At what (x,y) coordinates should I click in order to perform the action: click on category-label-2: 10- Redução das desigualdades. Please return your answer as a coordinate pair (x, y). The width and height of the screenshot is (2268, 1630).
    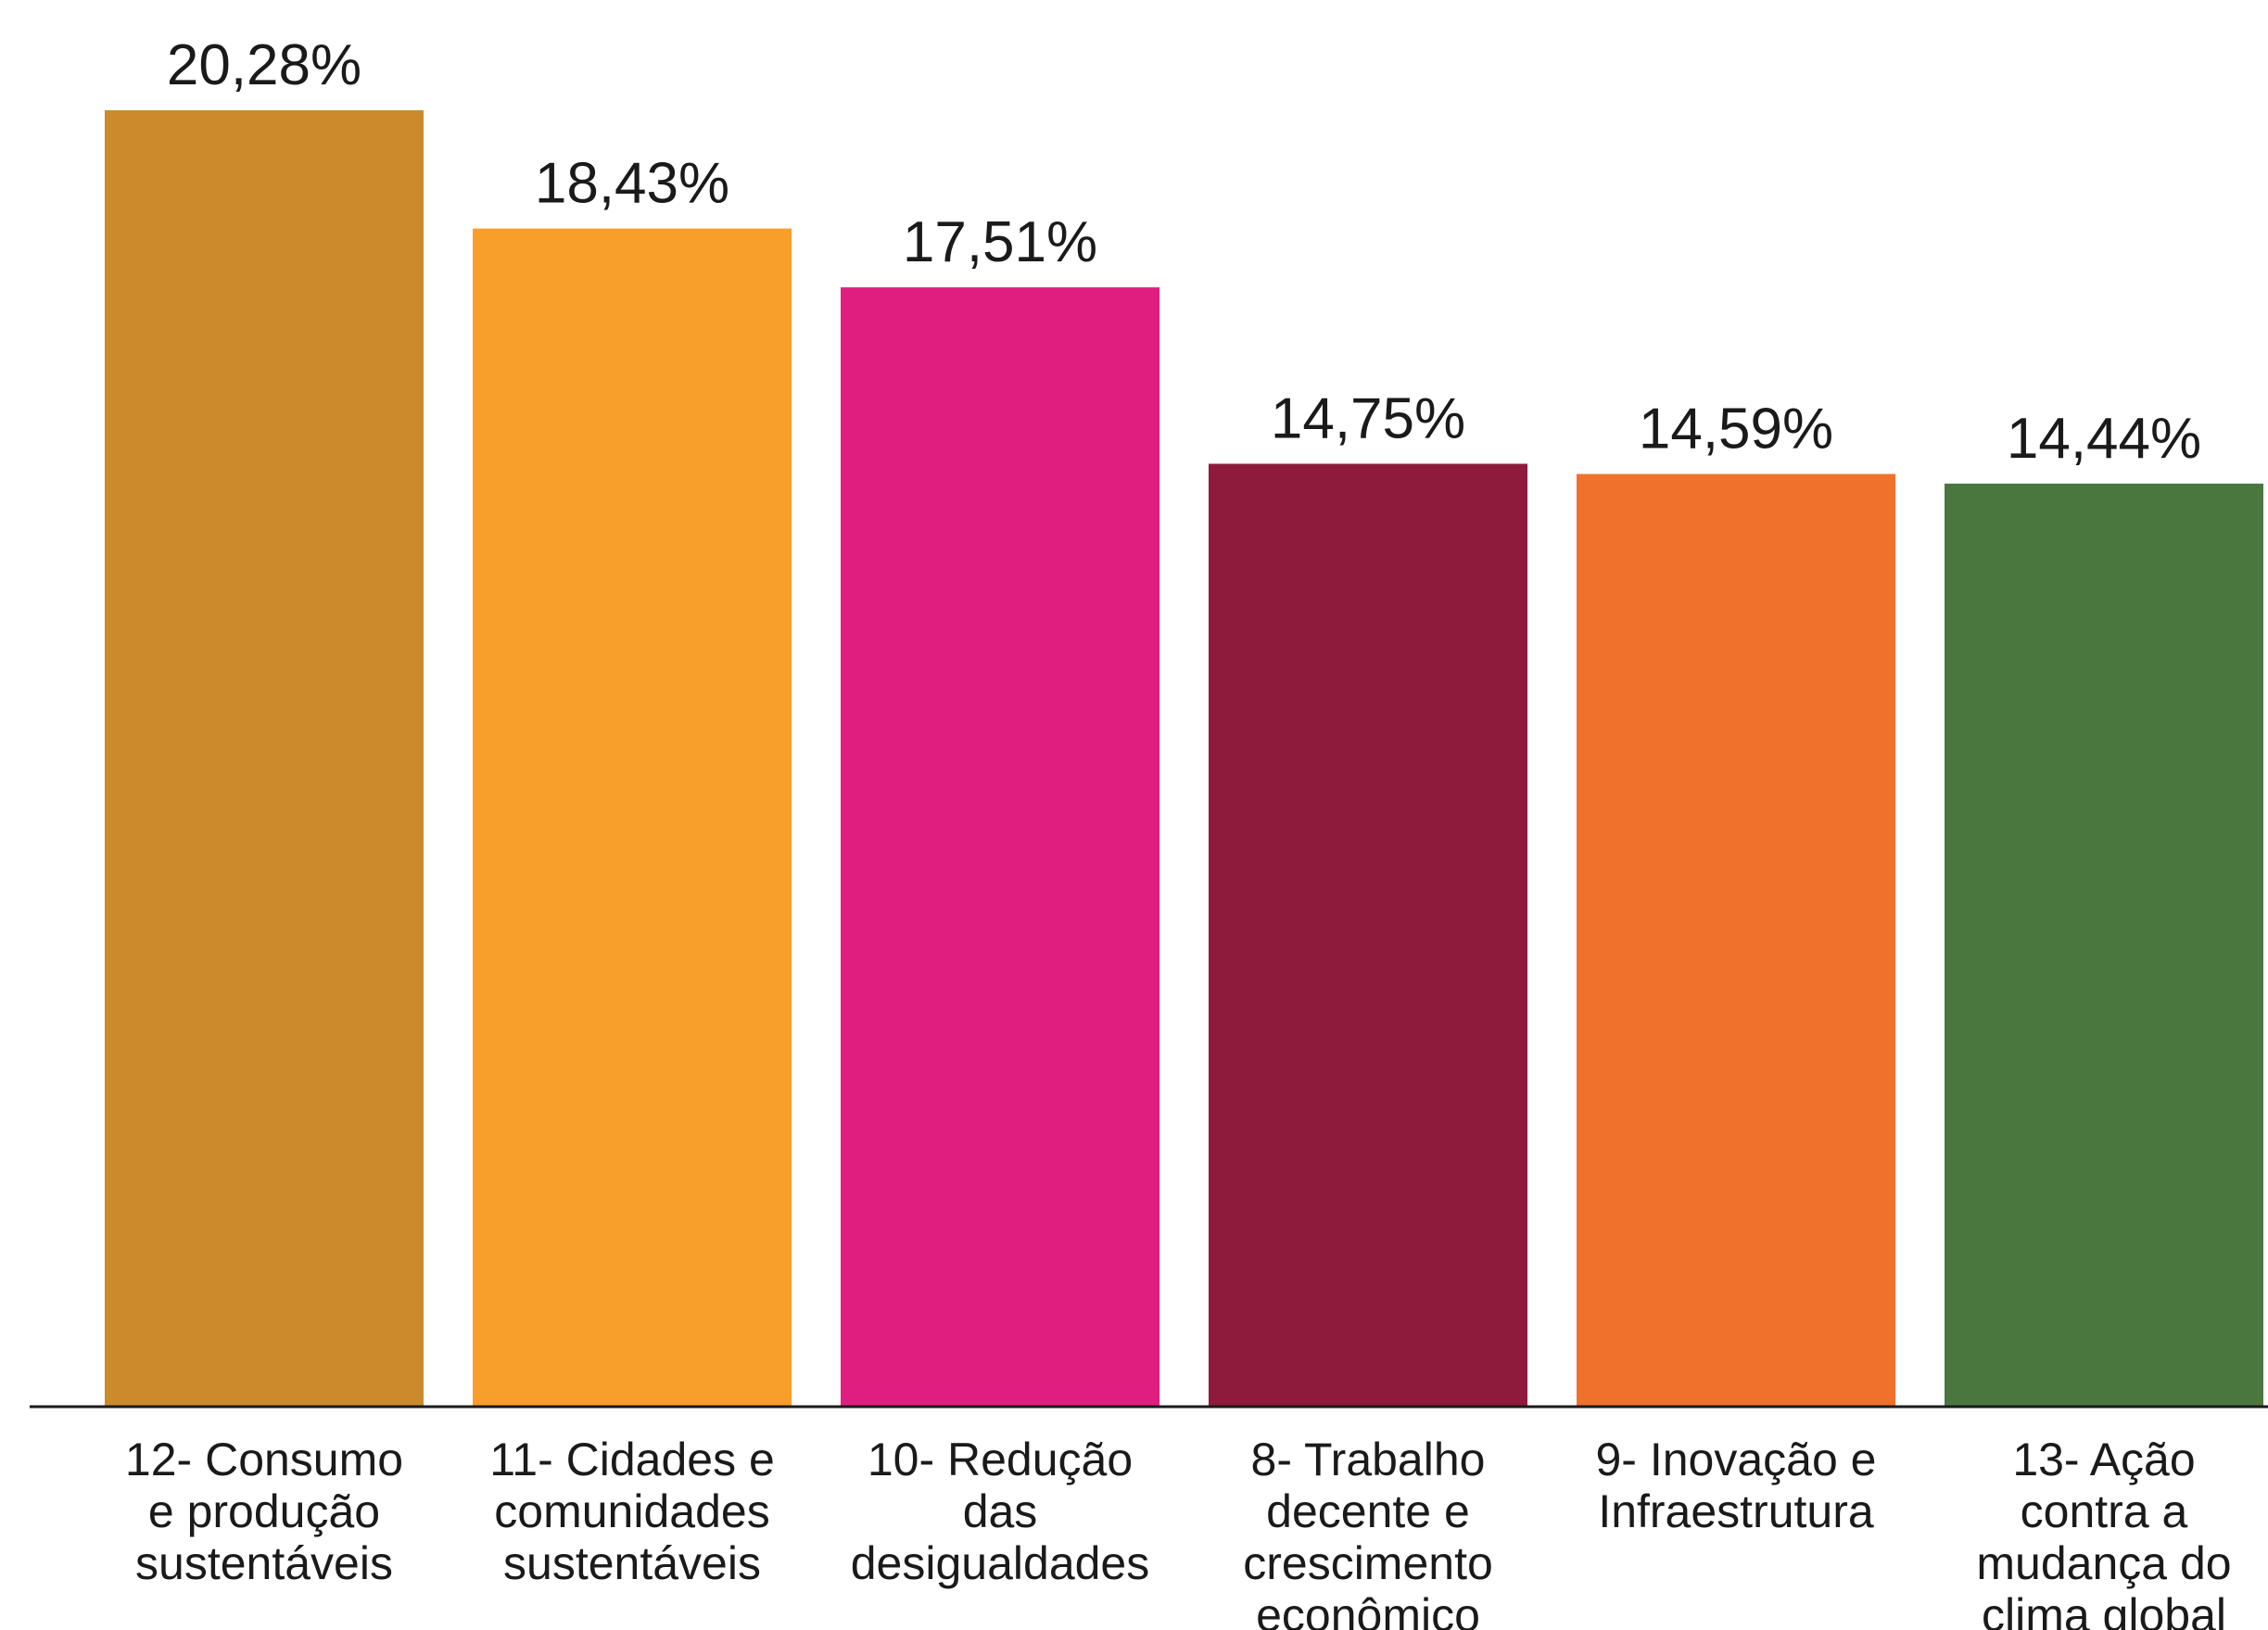
    Looking at the image, I should click on (1000, 1511).